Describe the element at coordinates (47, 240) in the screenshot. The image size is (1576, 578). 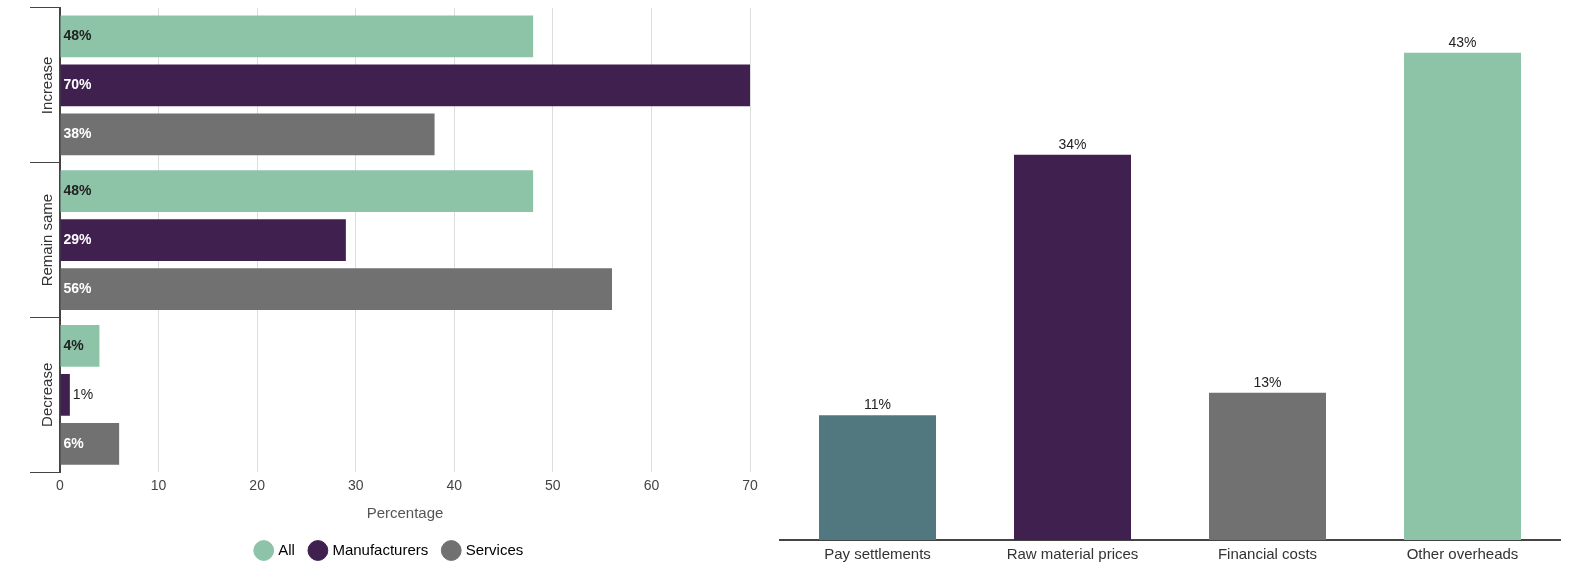
I see `y-tick-label: Remain same` at that location.